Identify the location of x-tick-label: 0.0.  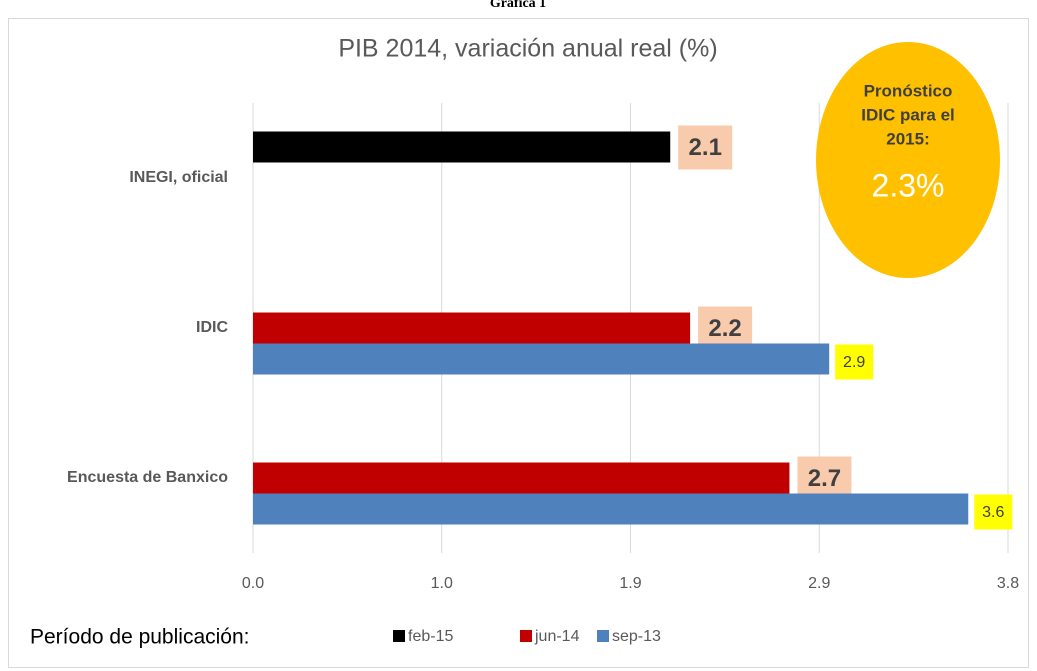
(253, 583).